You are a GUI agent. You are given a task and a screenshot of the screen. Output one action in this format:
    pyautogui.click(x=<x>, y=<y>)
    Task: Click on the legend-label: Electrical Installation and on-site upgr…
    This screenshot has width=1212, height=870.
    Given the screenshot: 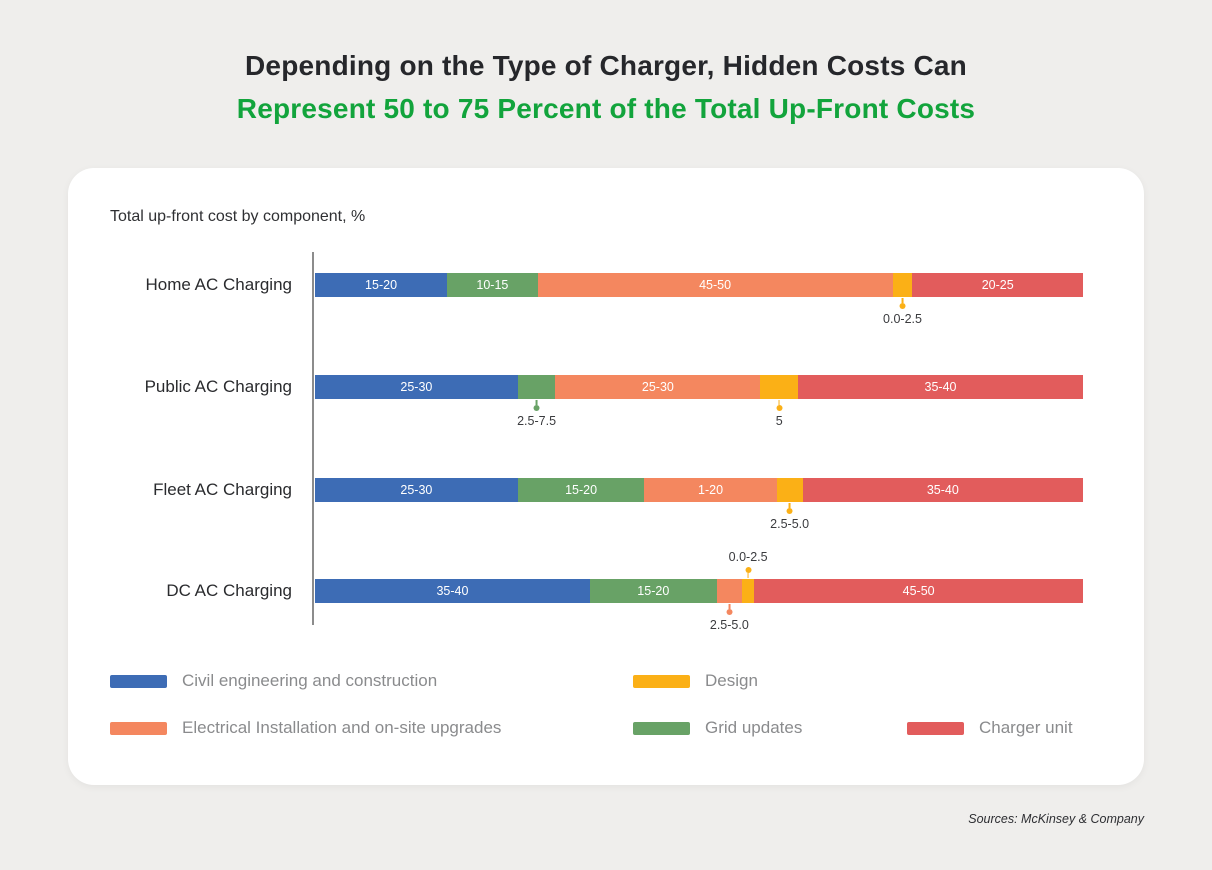 What is the action you would take?
    pyautogui.click(x=342, y=727)
    